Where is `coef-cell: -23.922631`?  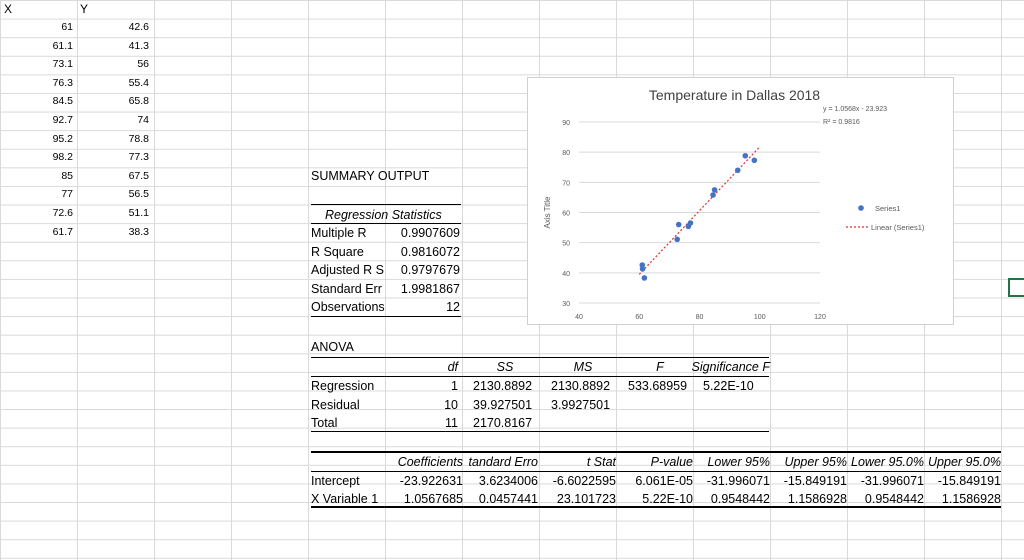 coef-cell: -23.922631 is located at coordinates (431, 481).